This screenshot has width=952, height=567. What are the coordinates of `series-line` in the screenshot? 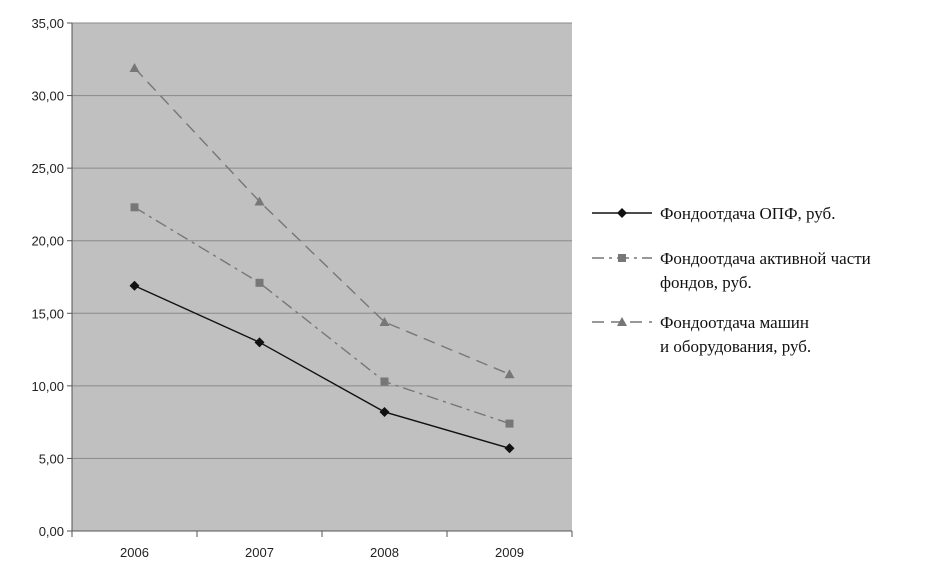 It's located at (322, 367).